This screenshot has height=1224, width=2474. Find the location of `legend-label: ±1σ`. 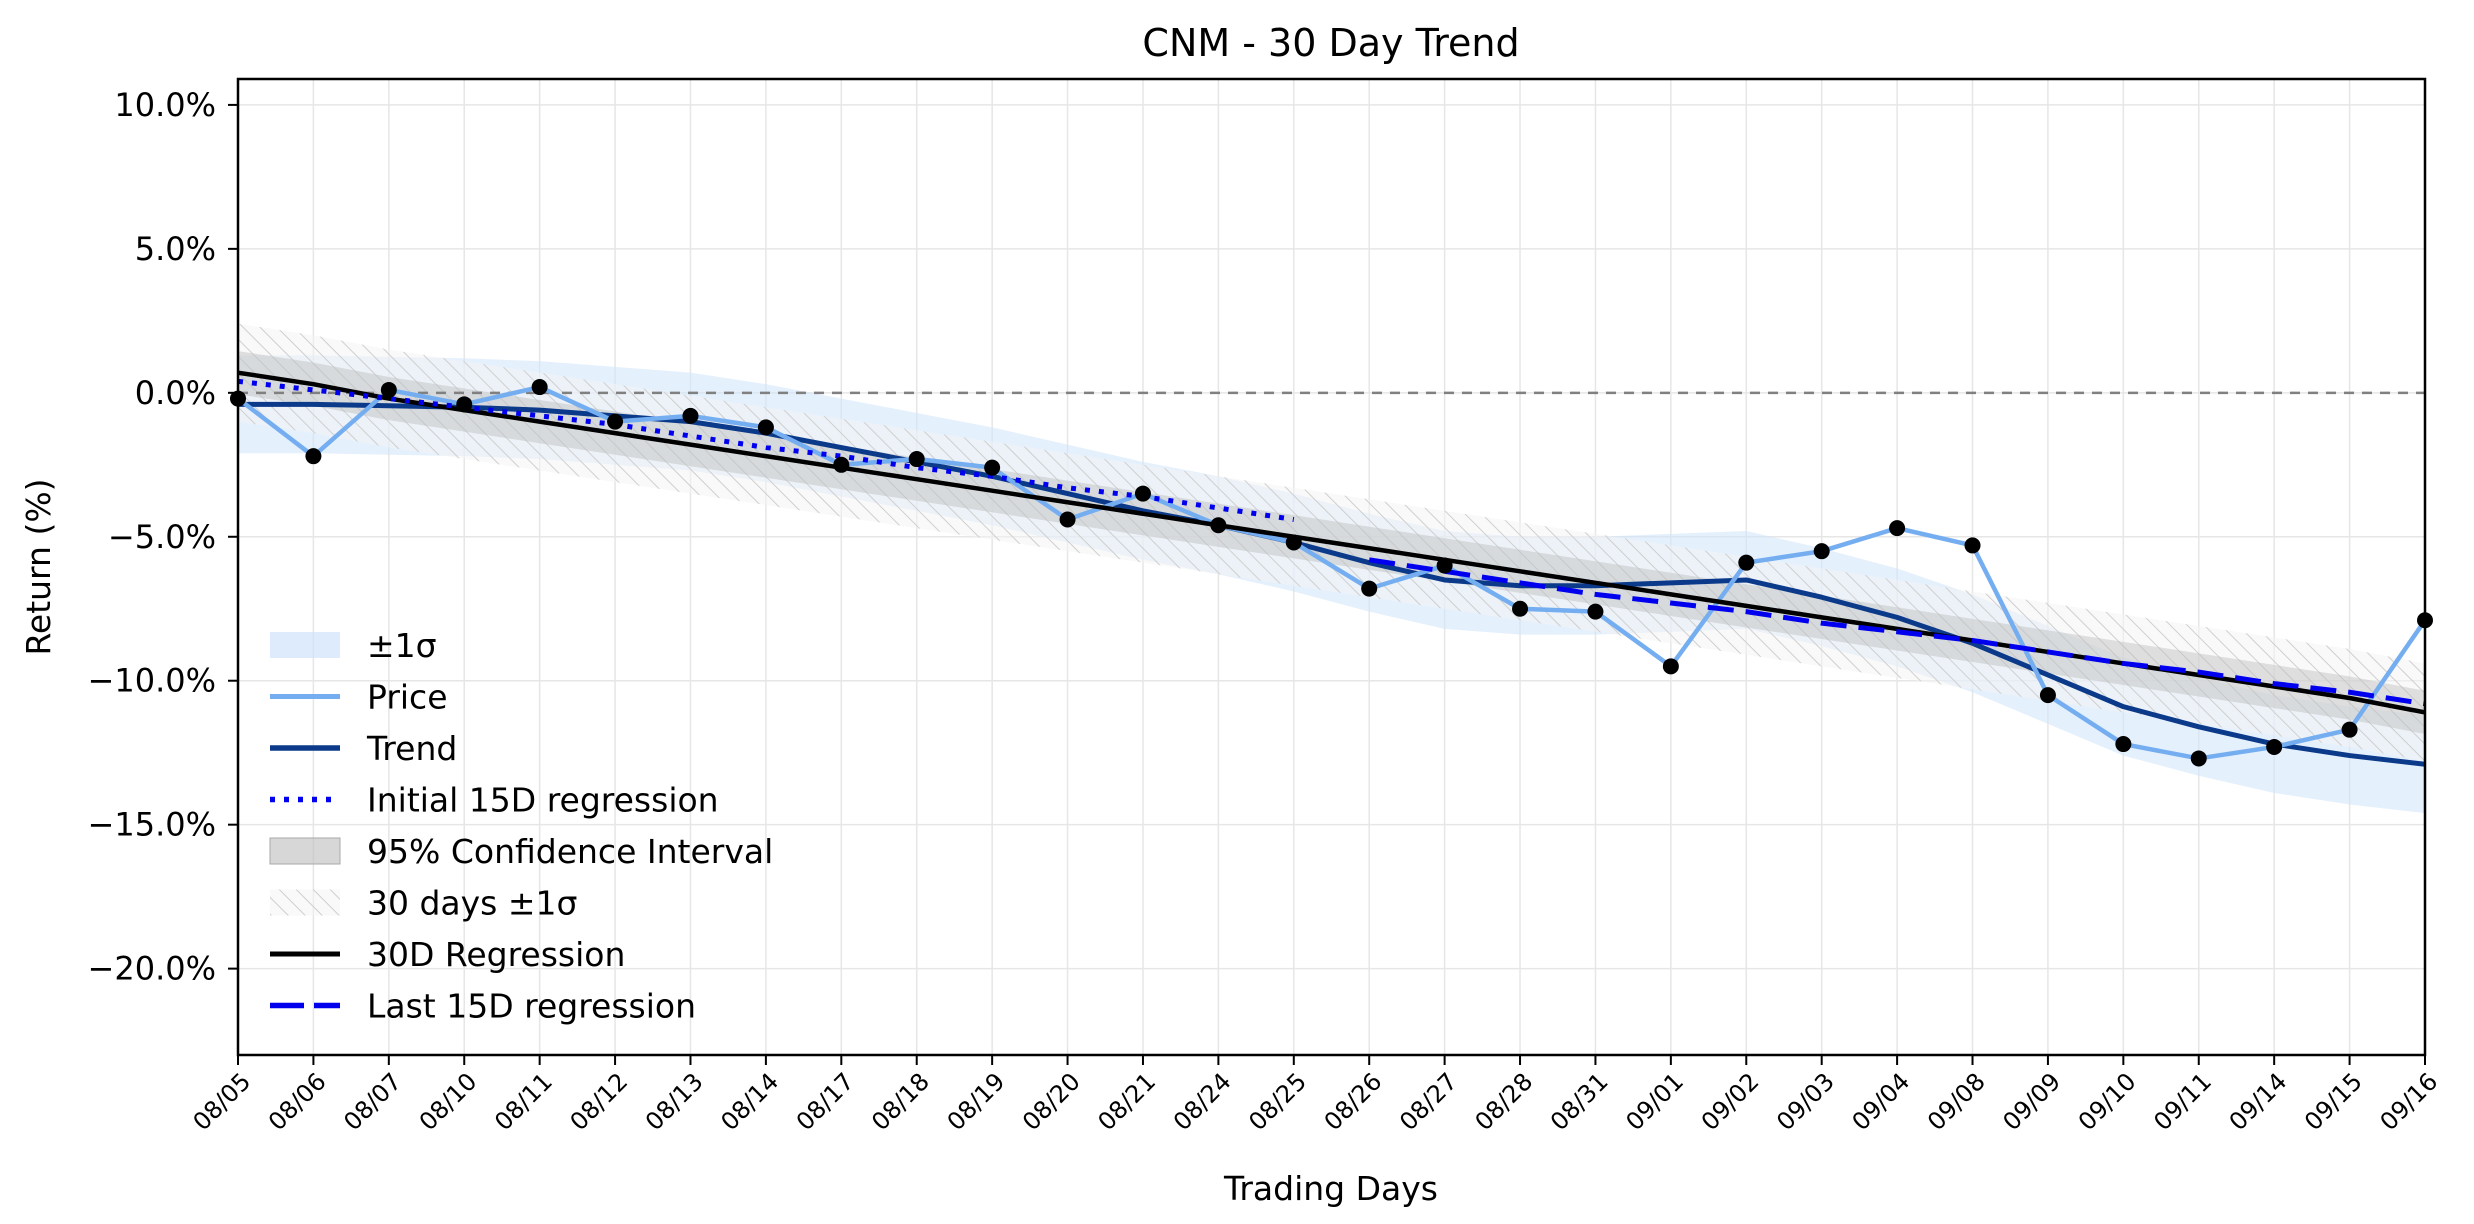

legend-label: ±1σ is located at coordinates (402, 645).